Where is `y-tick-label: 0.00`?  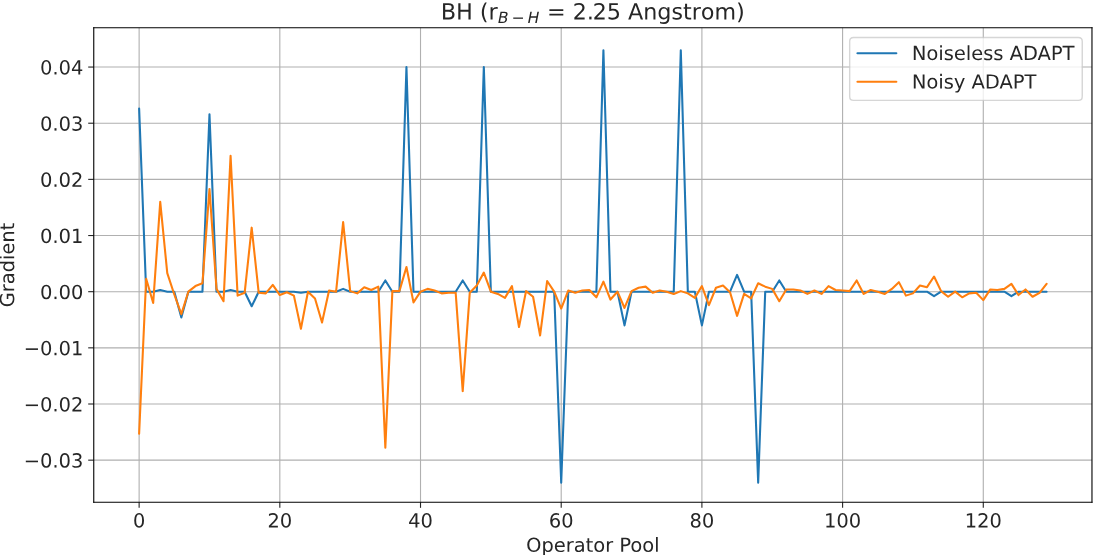
y-tick-label: 0.00 is located at coordinates (62, 292).